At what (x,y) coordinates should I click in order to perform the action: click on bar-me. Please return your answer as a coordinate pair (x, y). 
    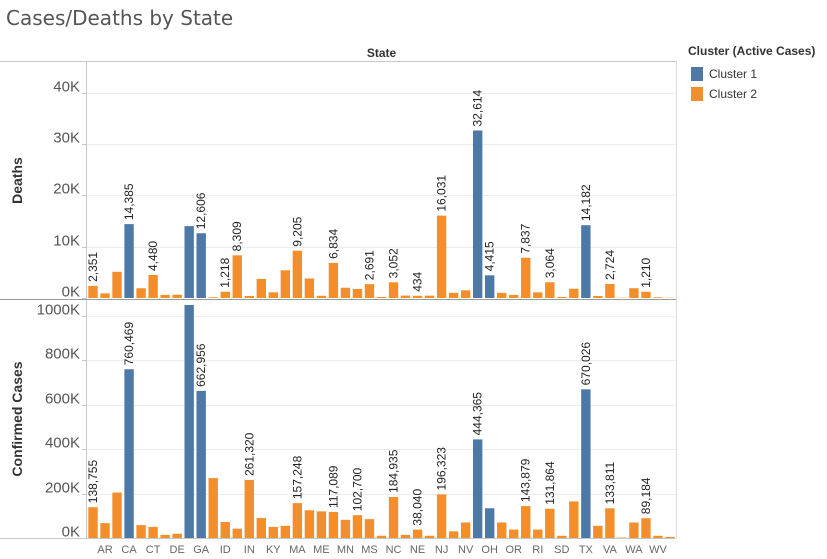
    Looking at the image, I should click on (321, 524).